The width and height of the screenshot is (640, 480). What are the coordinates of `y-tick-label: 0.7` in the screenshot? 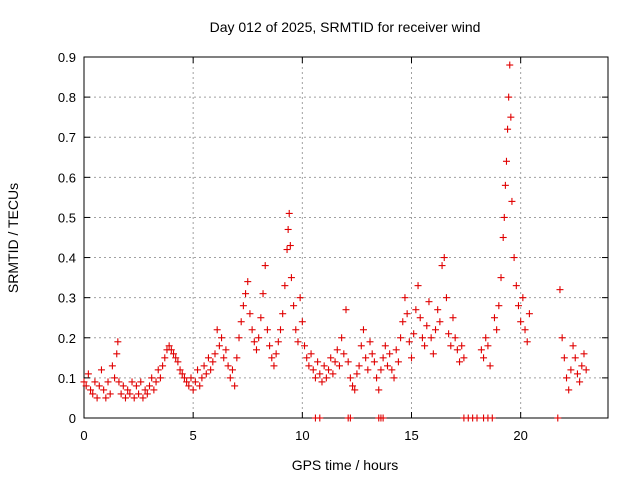 It's located at (67, 137).